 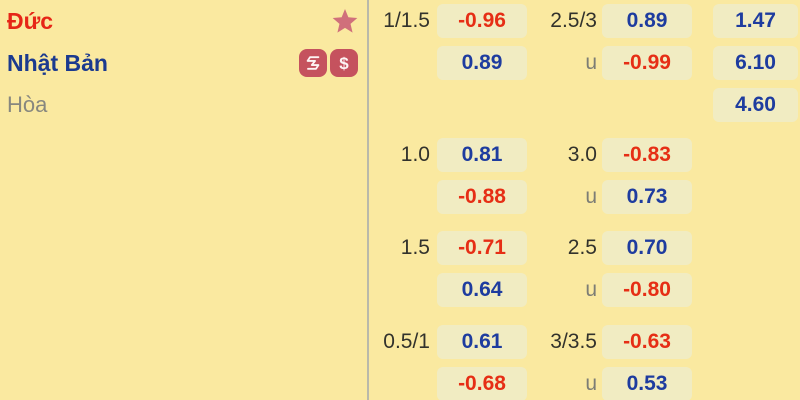 I want to click on odds-cell-handicap-home: -0.96, so click(x=482, y=21).